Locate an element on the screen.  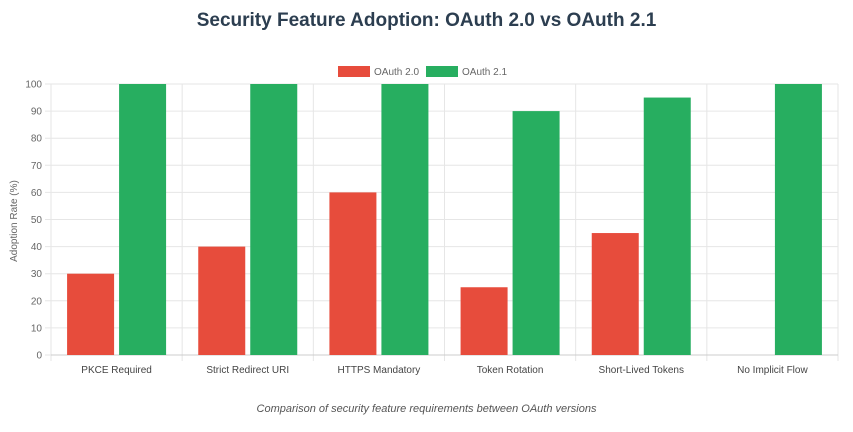
legend-label: OAuth 2.0 is located at coordinates (396, 72).